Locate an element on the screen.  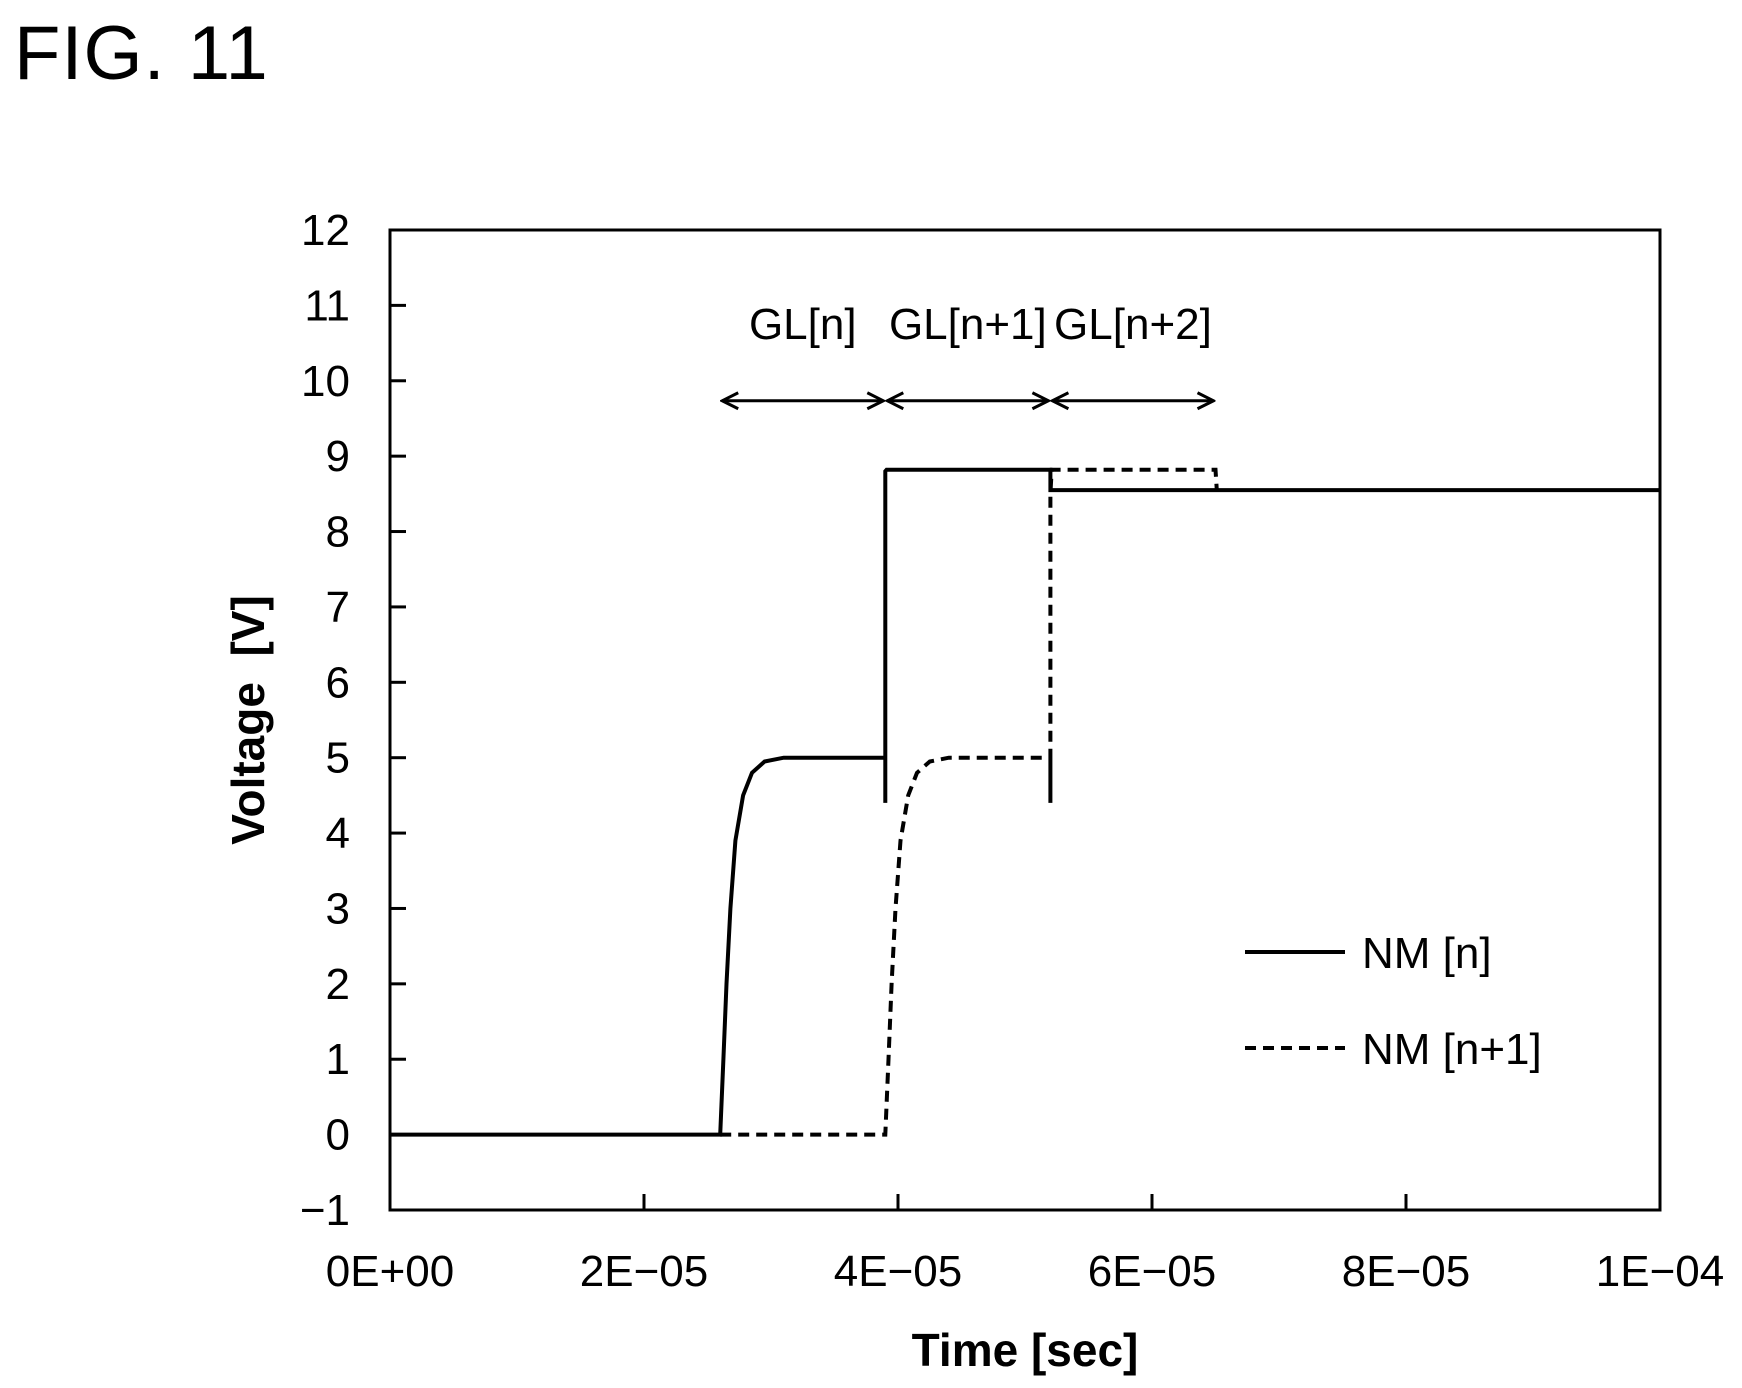
interval-label: GL[n+1] is located at coordinates (968, 324).